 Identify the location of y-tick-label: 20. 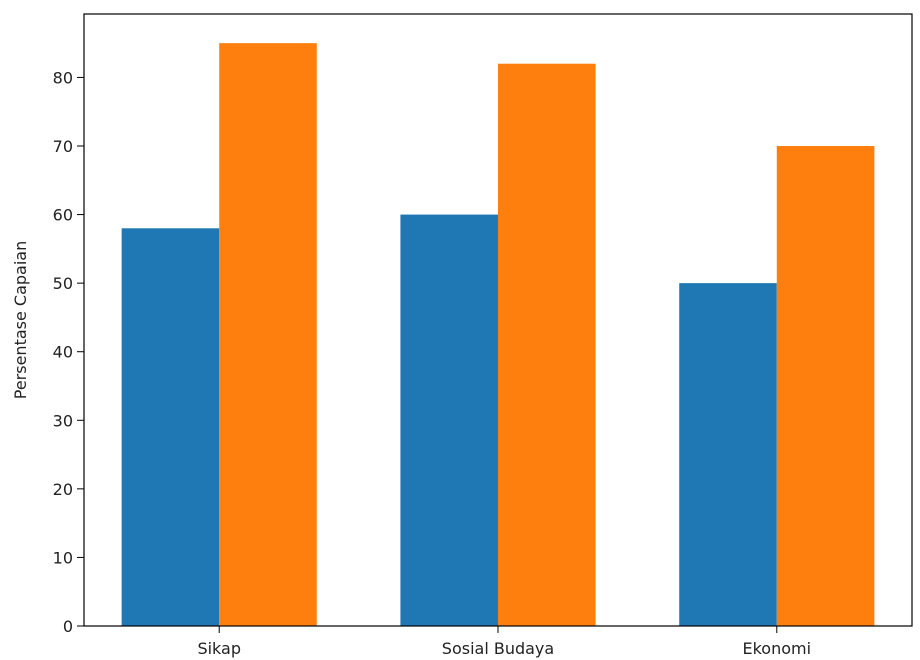
(63, 489).